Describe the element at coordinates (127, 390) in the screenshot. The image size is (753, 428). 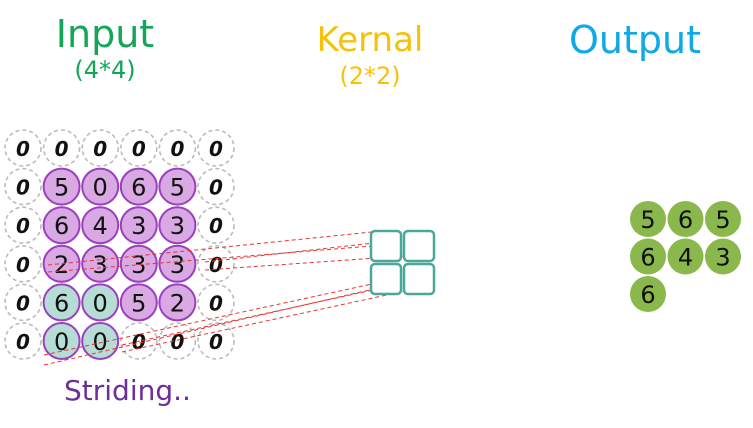
I see `striding-caption: Striding..` at that location.